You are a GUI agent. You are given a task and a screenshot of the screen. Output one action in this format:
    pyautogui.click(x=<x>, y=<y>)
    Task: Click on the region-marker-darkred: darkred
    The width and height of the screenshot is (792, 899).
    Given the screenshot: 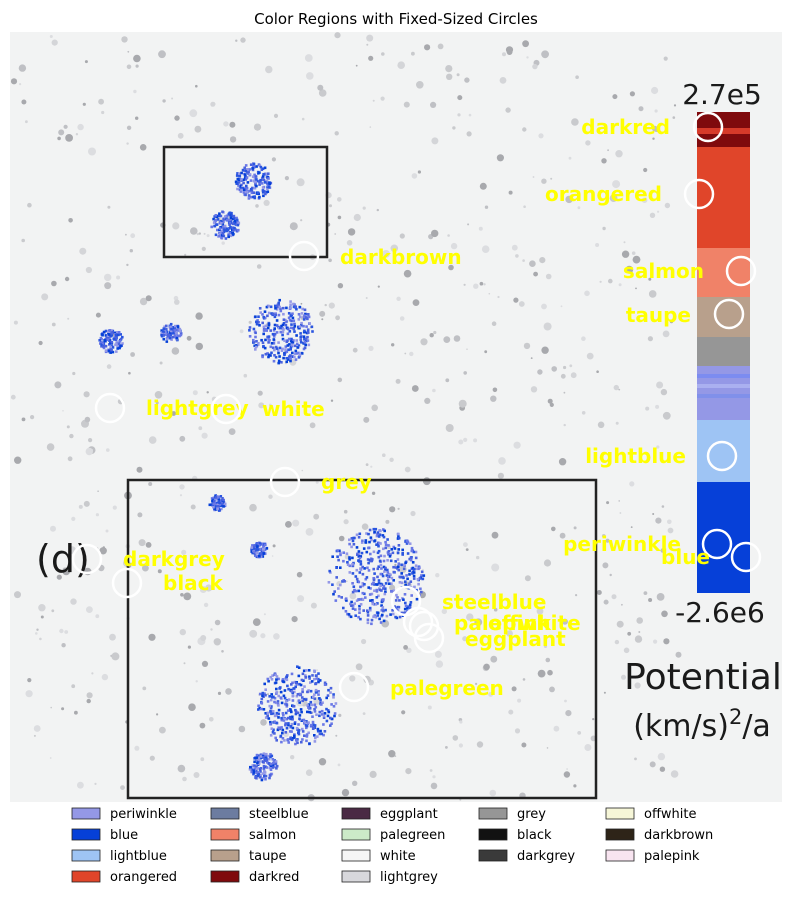 What is the action you would take?
    pyautogui.click(x=652, y=127)
    